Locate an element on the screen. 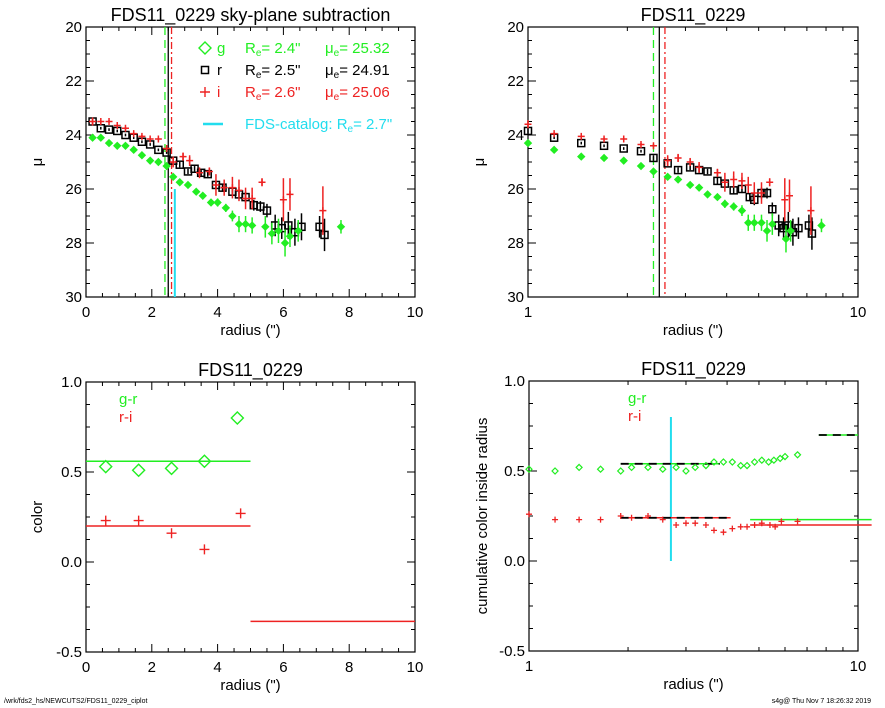 This screenshot has height=708, width=885. y-tick-label: 20 is located at coordinates (73, 27).